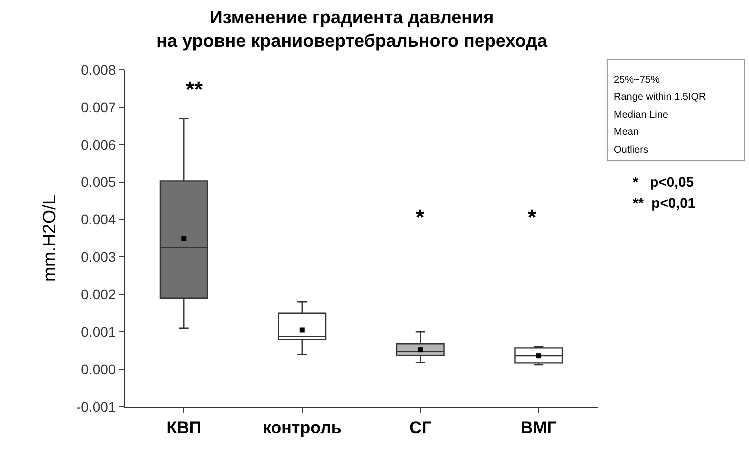 The height and width of the screenshot is (469, 749). I want to click on y-tick-label: 0.003, so click(98, 257).